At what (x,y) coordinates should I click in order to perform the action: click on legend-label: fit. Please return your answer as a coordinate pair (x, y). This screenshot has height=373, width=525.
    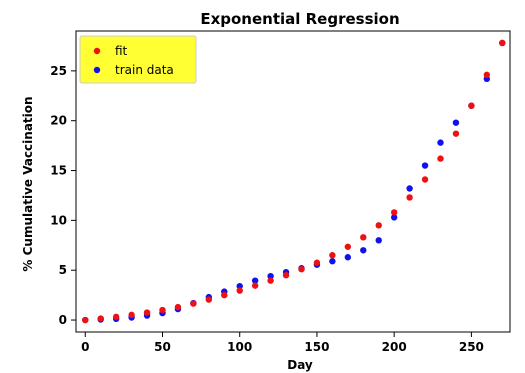
    Looking at the image, I should click on (121, 51).